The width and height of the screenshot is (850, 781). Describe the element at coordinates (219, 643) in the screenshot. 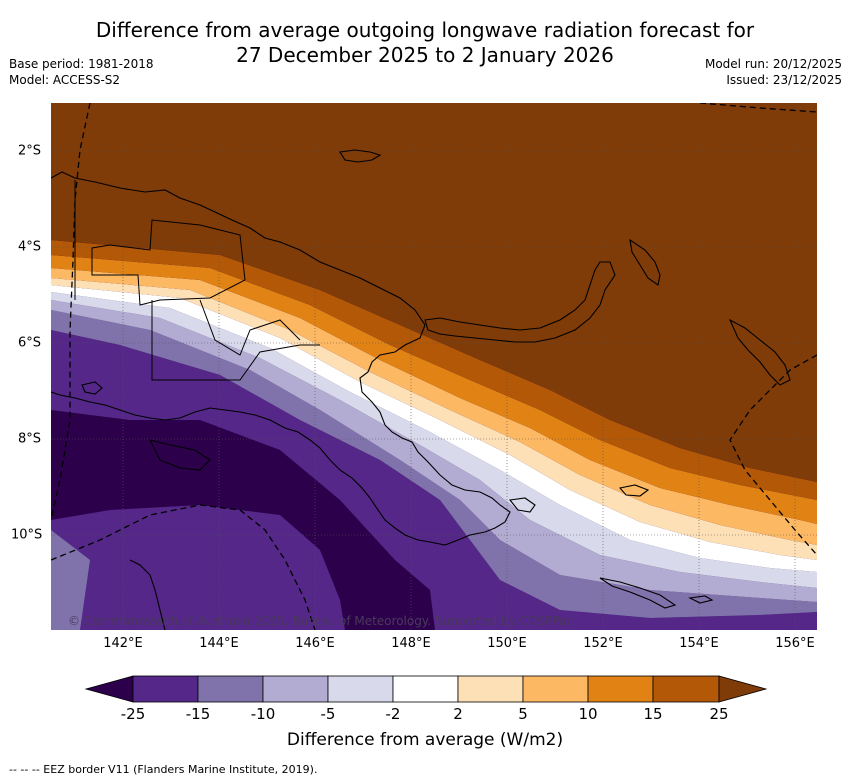

I see `lon-label-144e: 144°E` at that location.